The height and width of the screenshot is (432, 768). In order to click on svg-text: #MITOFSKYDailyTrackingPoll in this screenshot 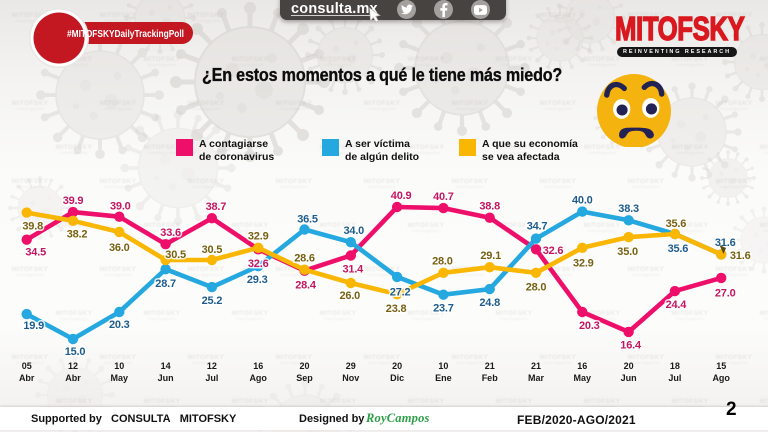, I will do `click(125, 34)`.